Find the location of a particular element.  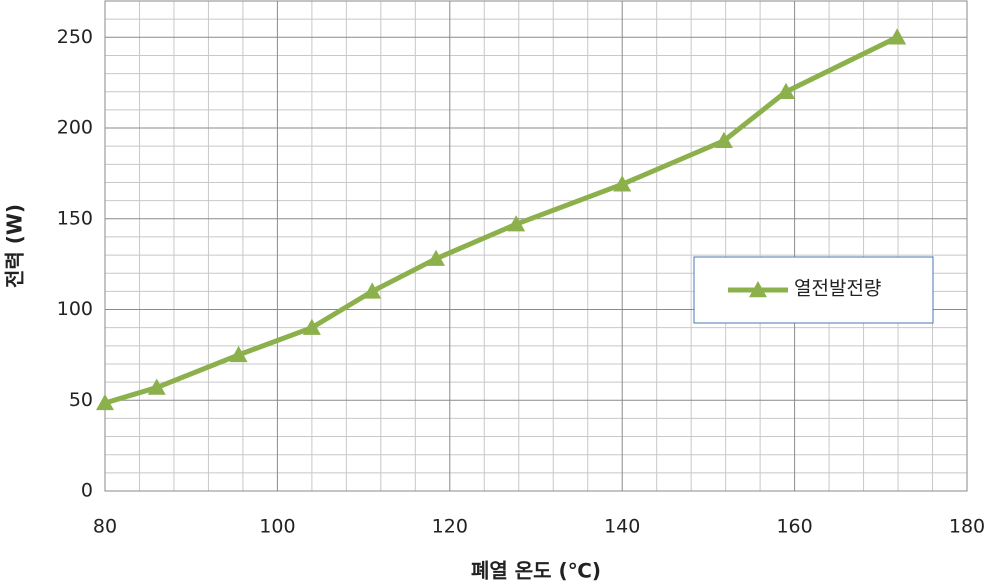

y-tick-label: 250 is located at coordinates (75, 37).